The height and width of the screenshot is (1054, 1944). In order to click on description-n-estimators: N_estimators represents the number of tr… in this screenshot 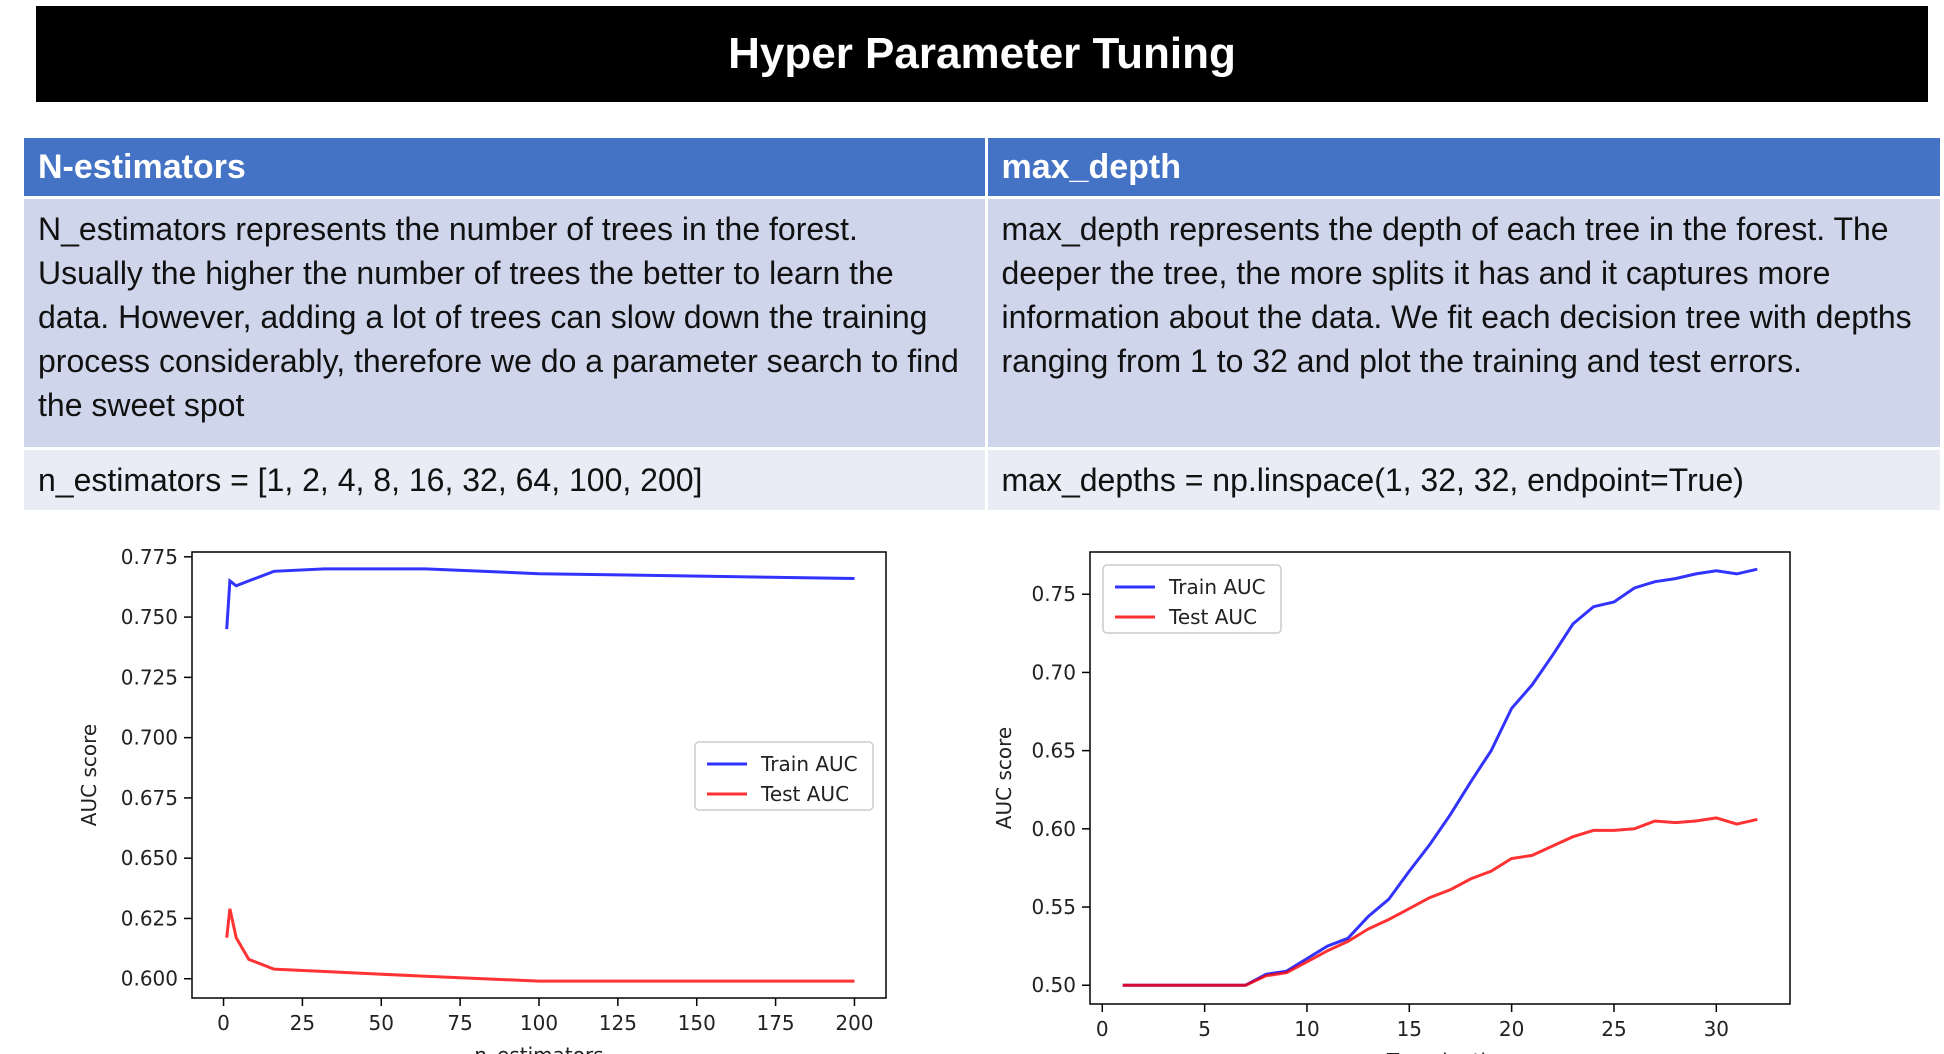, I will do `click(506, 323)`.